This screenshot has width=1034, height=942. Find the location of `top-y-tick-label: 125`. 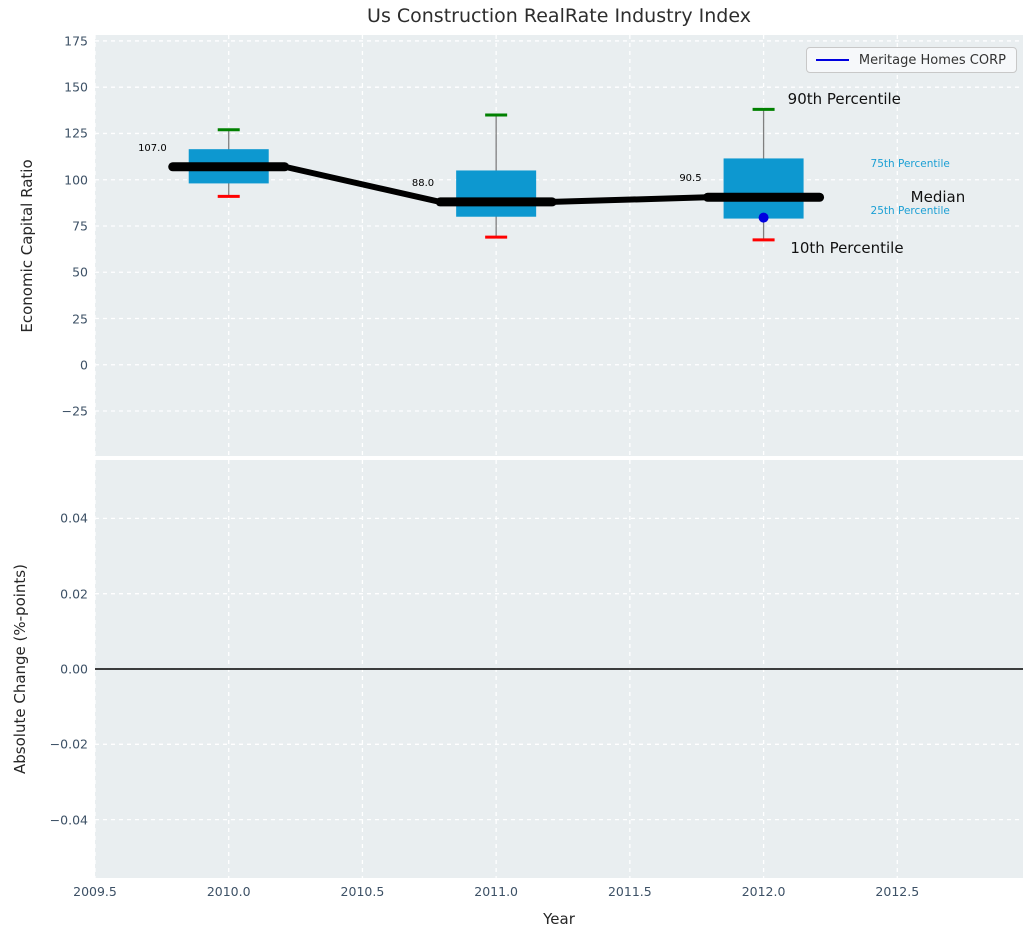

top-y-tick-label: 125 is located at coordinates (76, 133).